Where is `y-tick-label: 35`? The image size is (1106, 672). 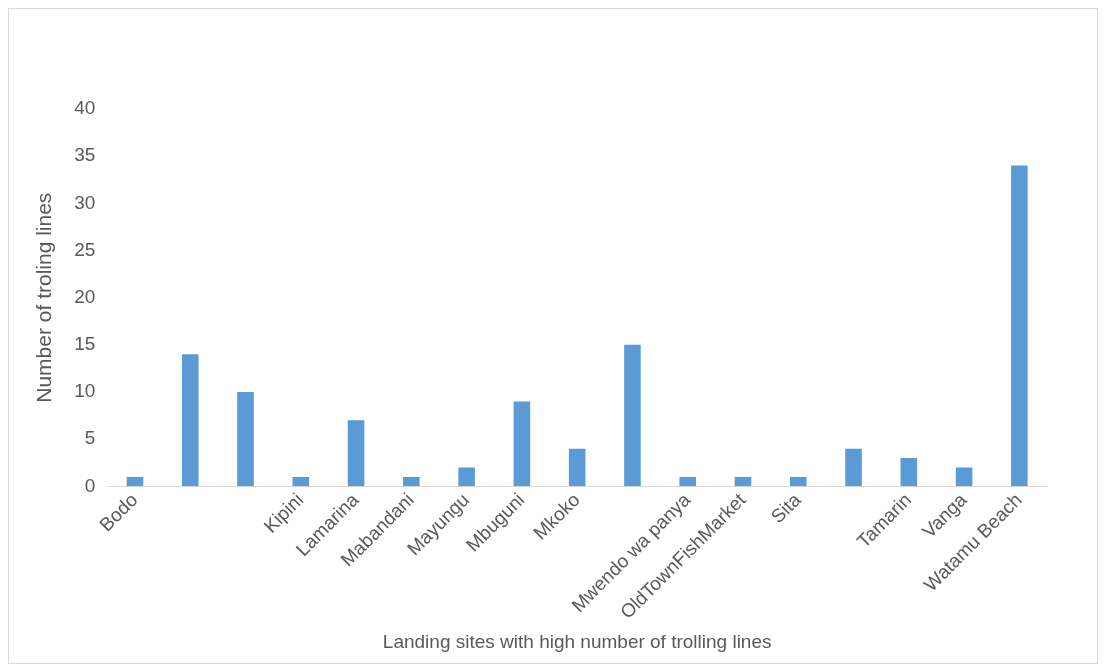
y-tick-label: 35 is located at coordinates (85, 155).